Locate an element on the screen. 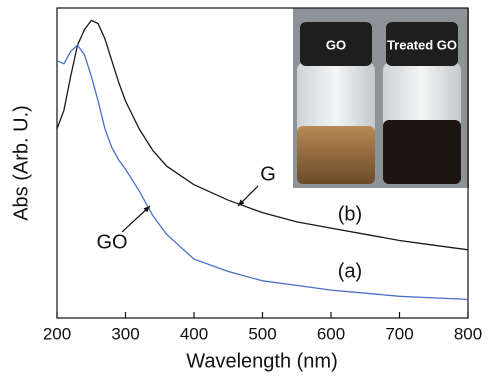 This screenshot has height=385, width=497. x-tick-label: 300 is located at coordinates (125, 333).